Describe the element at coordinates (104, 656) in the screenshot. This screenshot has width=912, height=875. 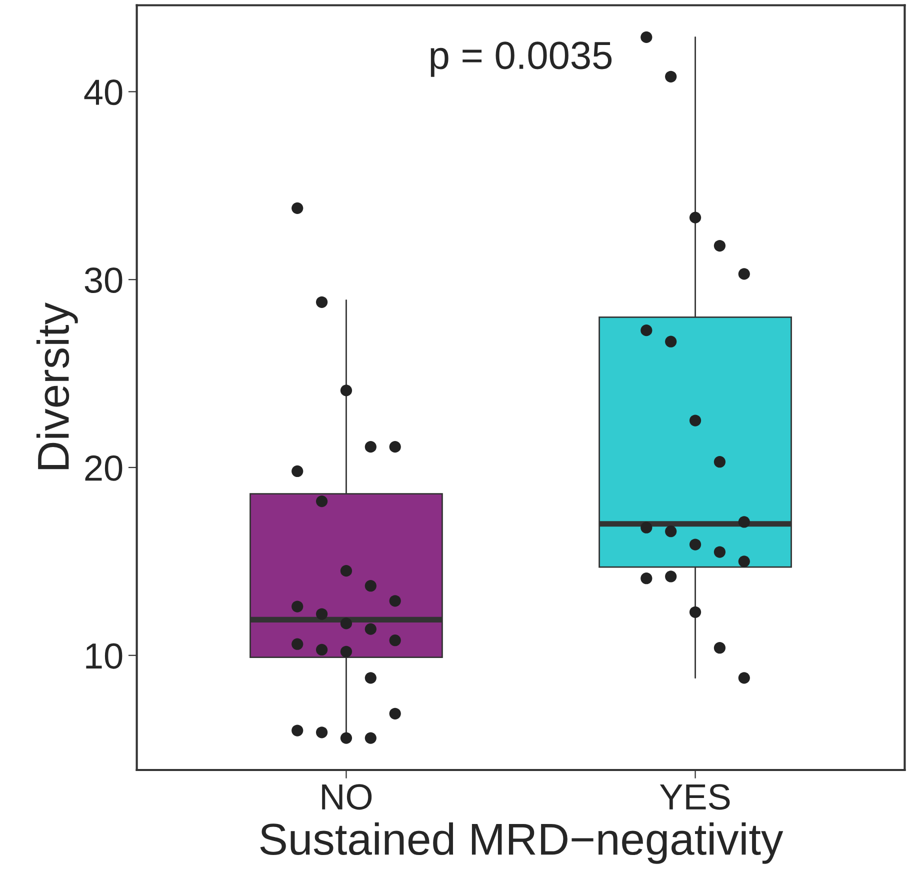
I see `y-tick-label: 10` at that location.